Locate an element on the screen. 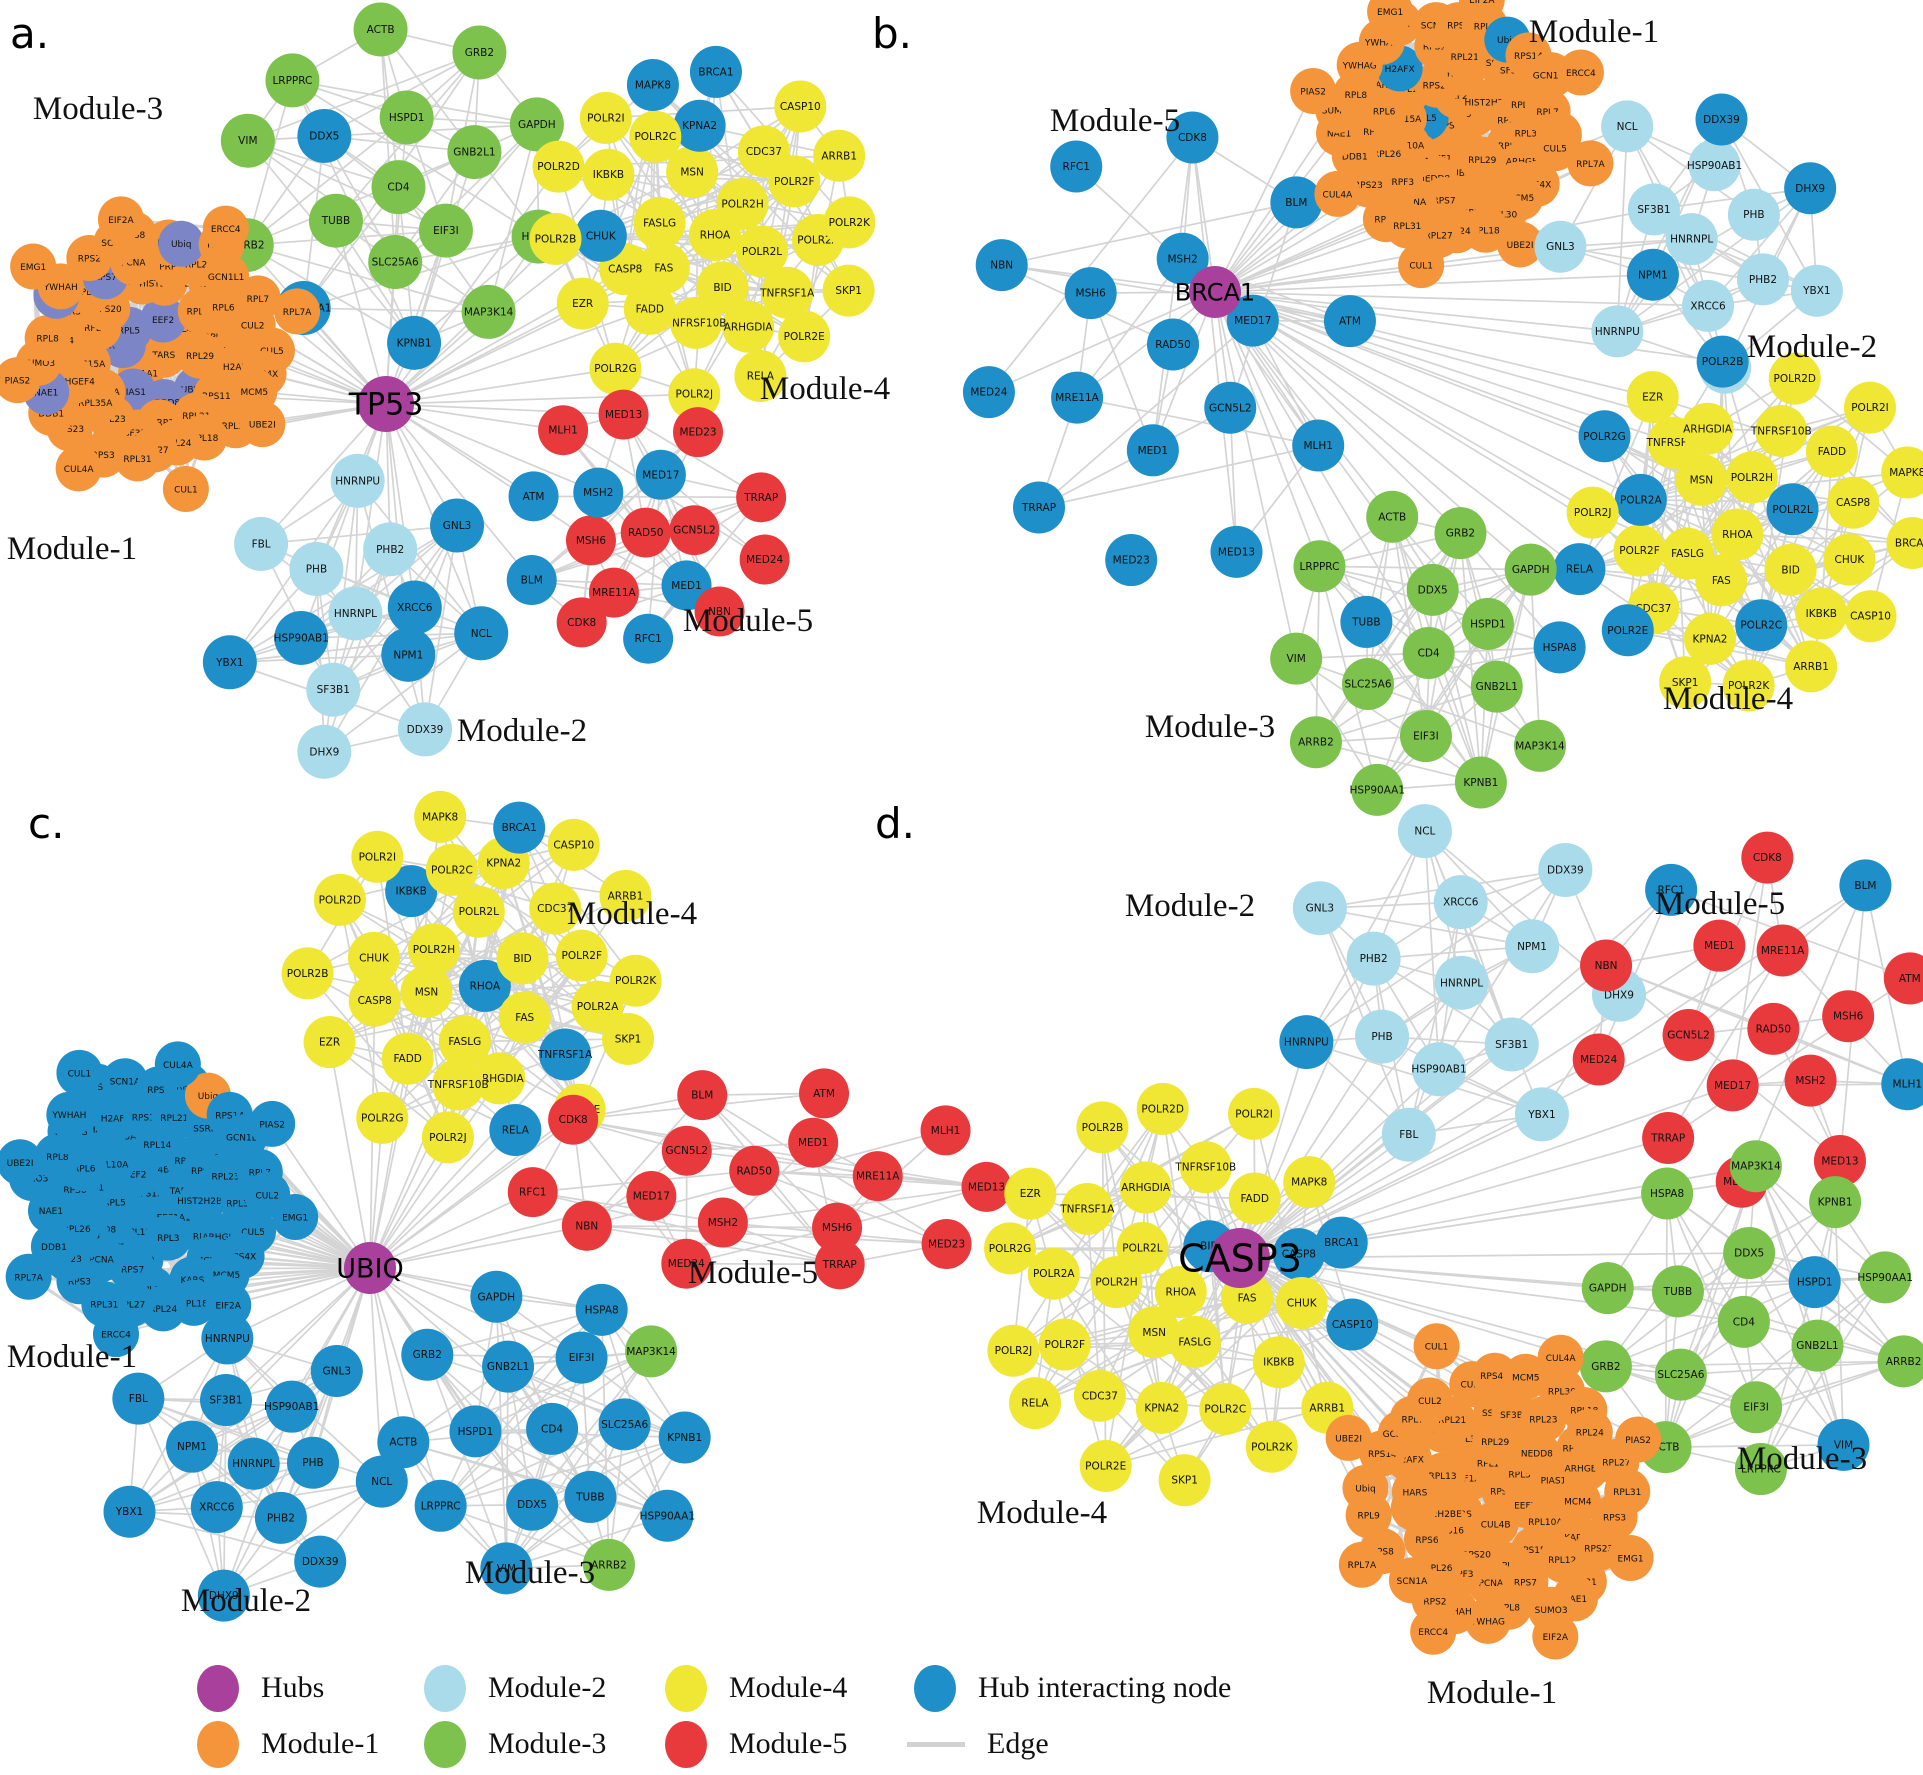  node-SKP1: SKP1 is located at coordinates (1184, 1480).